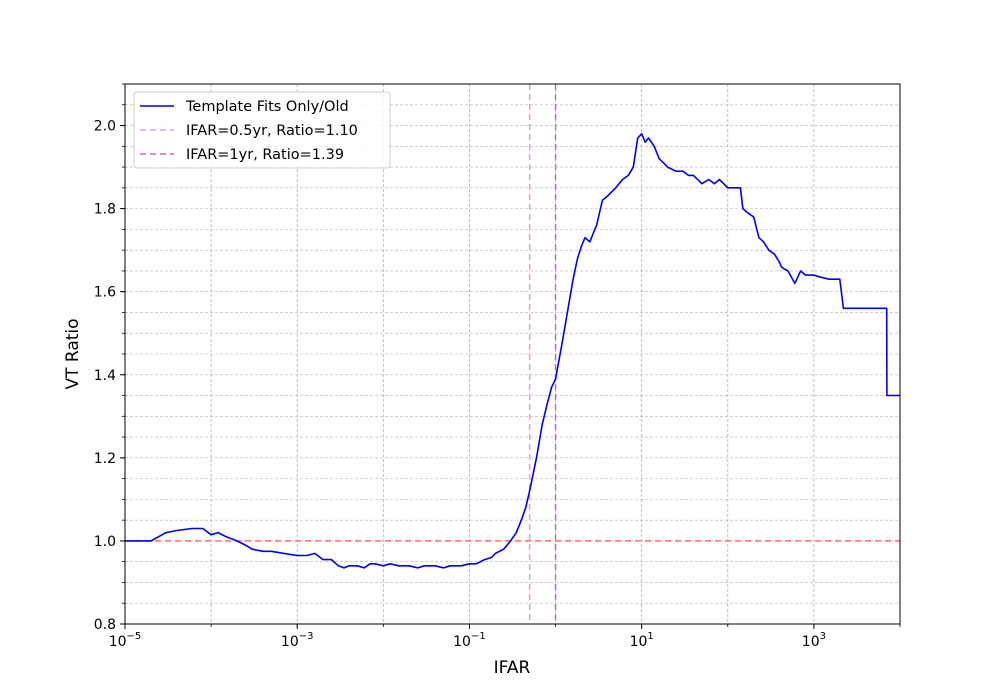 Image resolution: width=1000 pixels, height=700 pixels. I want to click on x-tick-label: 10⁻¹, so click(469, 640).